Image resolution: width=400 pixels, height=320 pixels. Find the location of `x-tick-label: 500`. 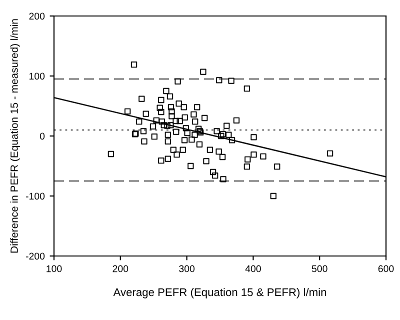

x-tick-label: 500 is located at coordinates (320, 268).